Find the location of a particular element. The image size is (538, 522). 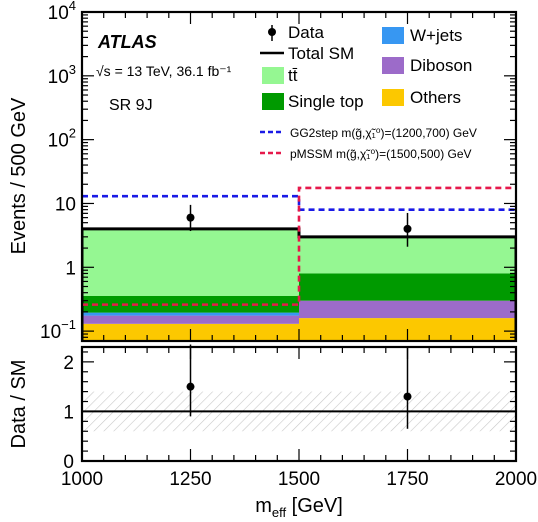

main-y-tick-label-4: 10³ is located at coordinates (62, 75).